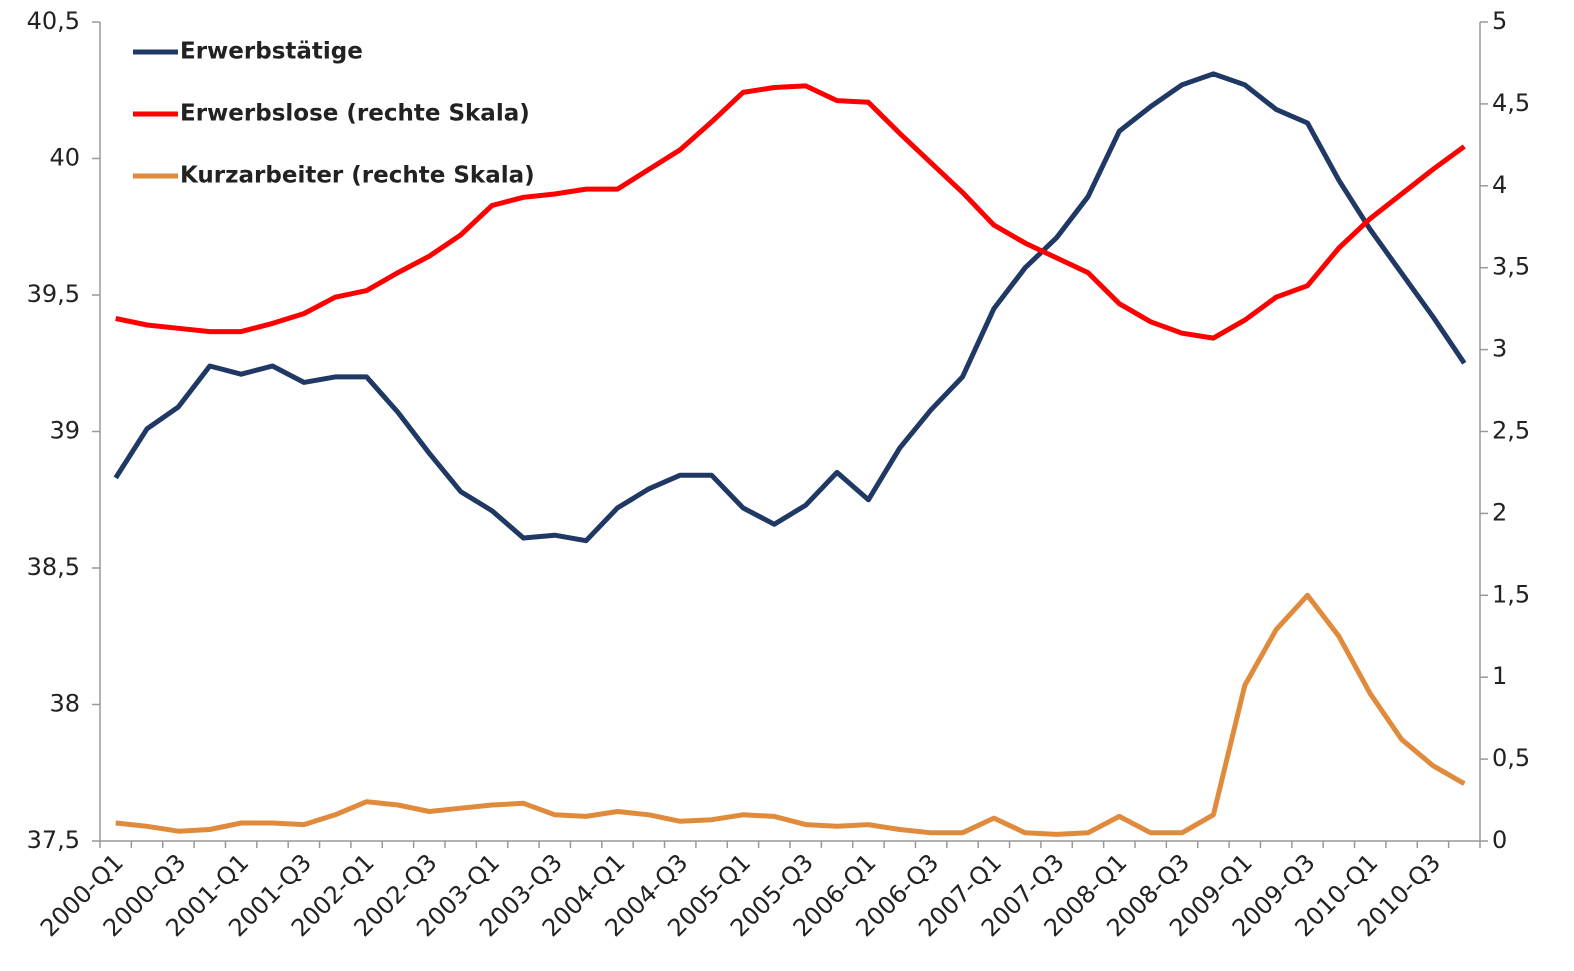 The width and height of the screenshot is (1574, 971). What do you see at coordinates (1499, 676) in the screenshot?
I see `y2-tick-label: 1` at bounding box center [1499, 676].